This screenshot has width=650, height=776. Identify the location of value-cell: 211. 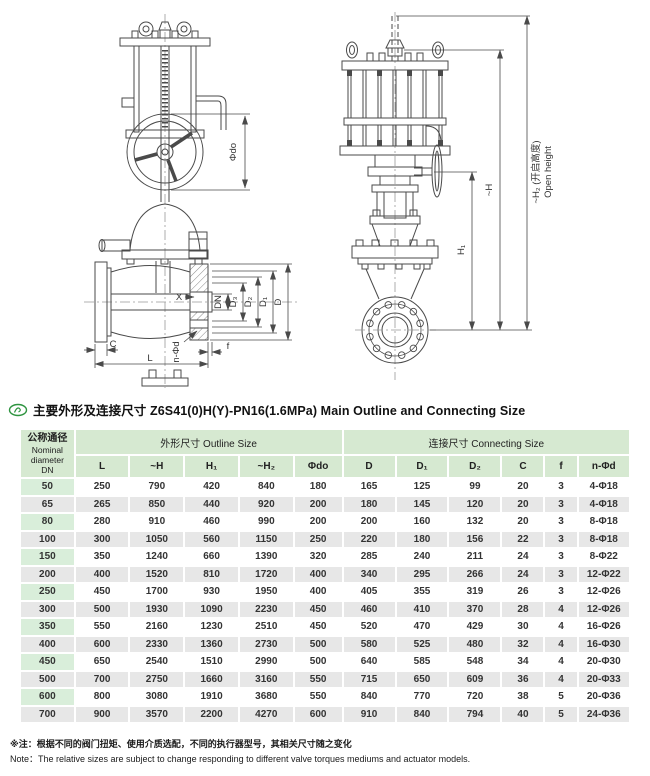
(475, 557).